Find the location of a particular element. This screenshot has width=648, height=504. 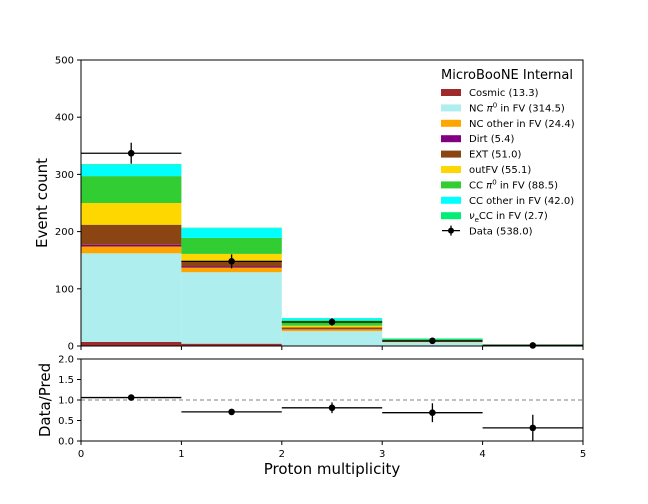

legend-label-1: NC π0 in FV (314.5) is located at coordinates (517, 107).